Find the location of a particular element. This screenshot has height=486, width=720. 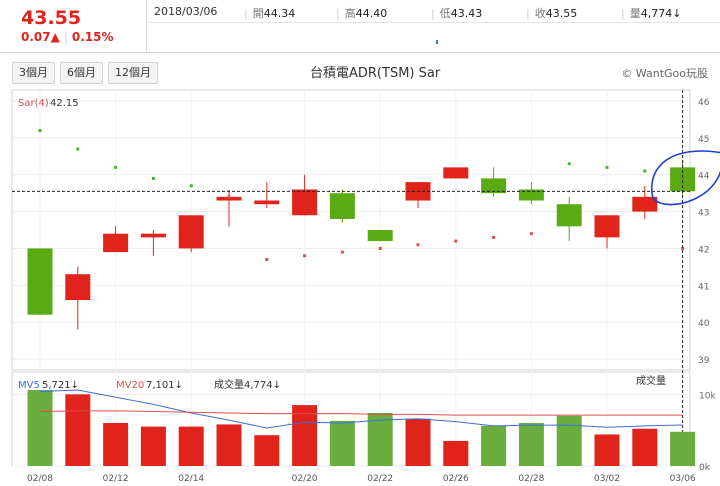

x-tick-label: 02/20 is located at coordinates (305, 479).